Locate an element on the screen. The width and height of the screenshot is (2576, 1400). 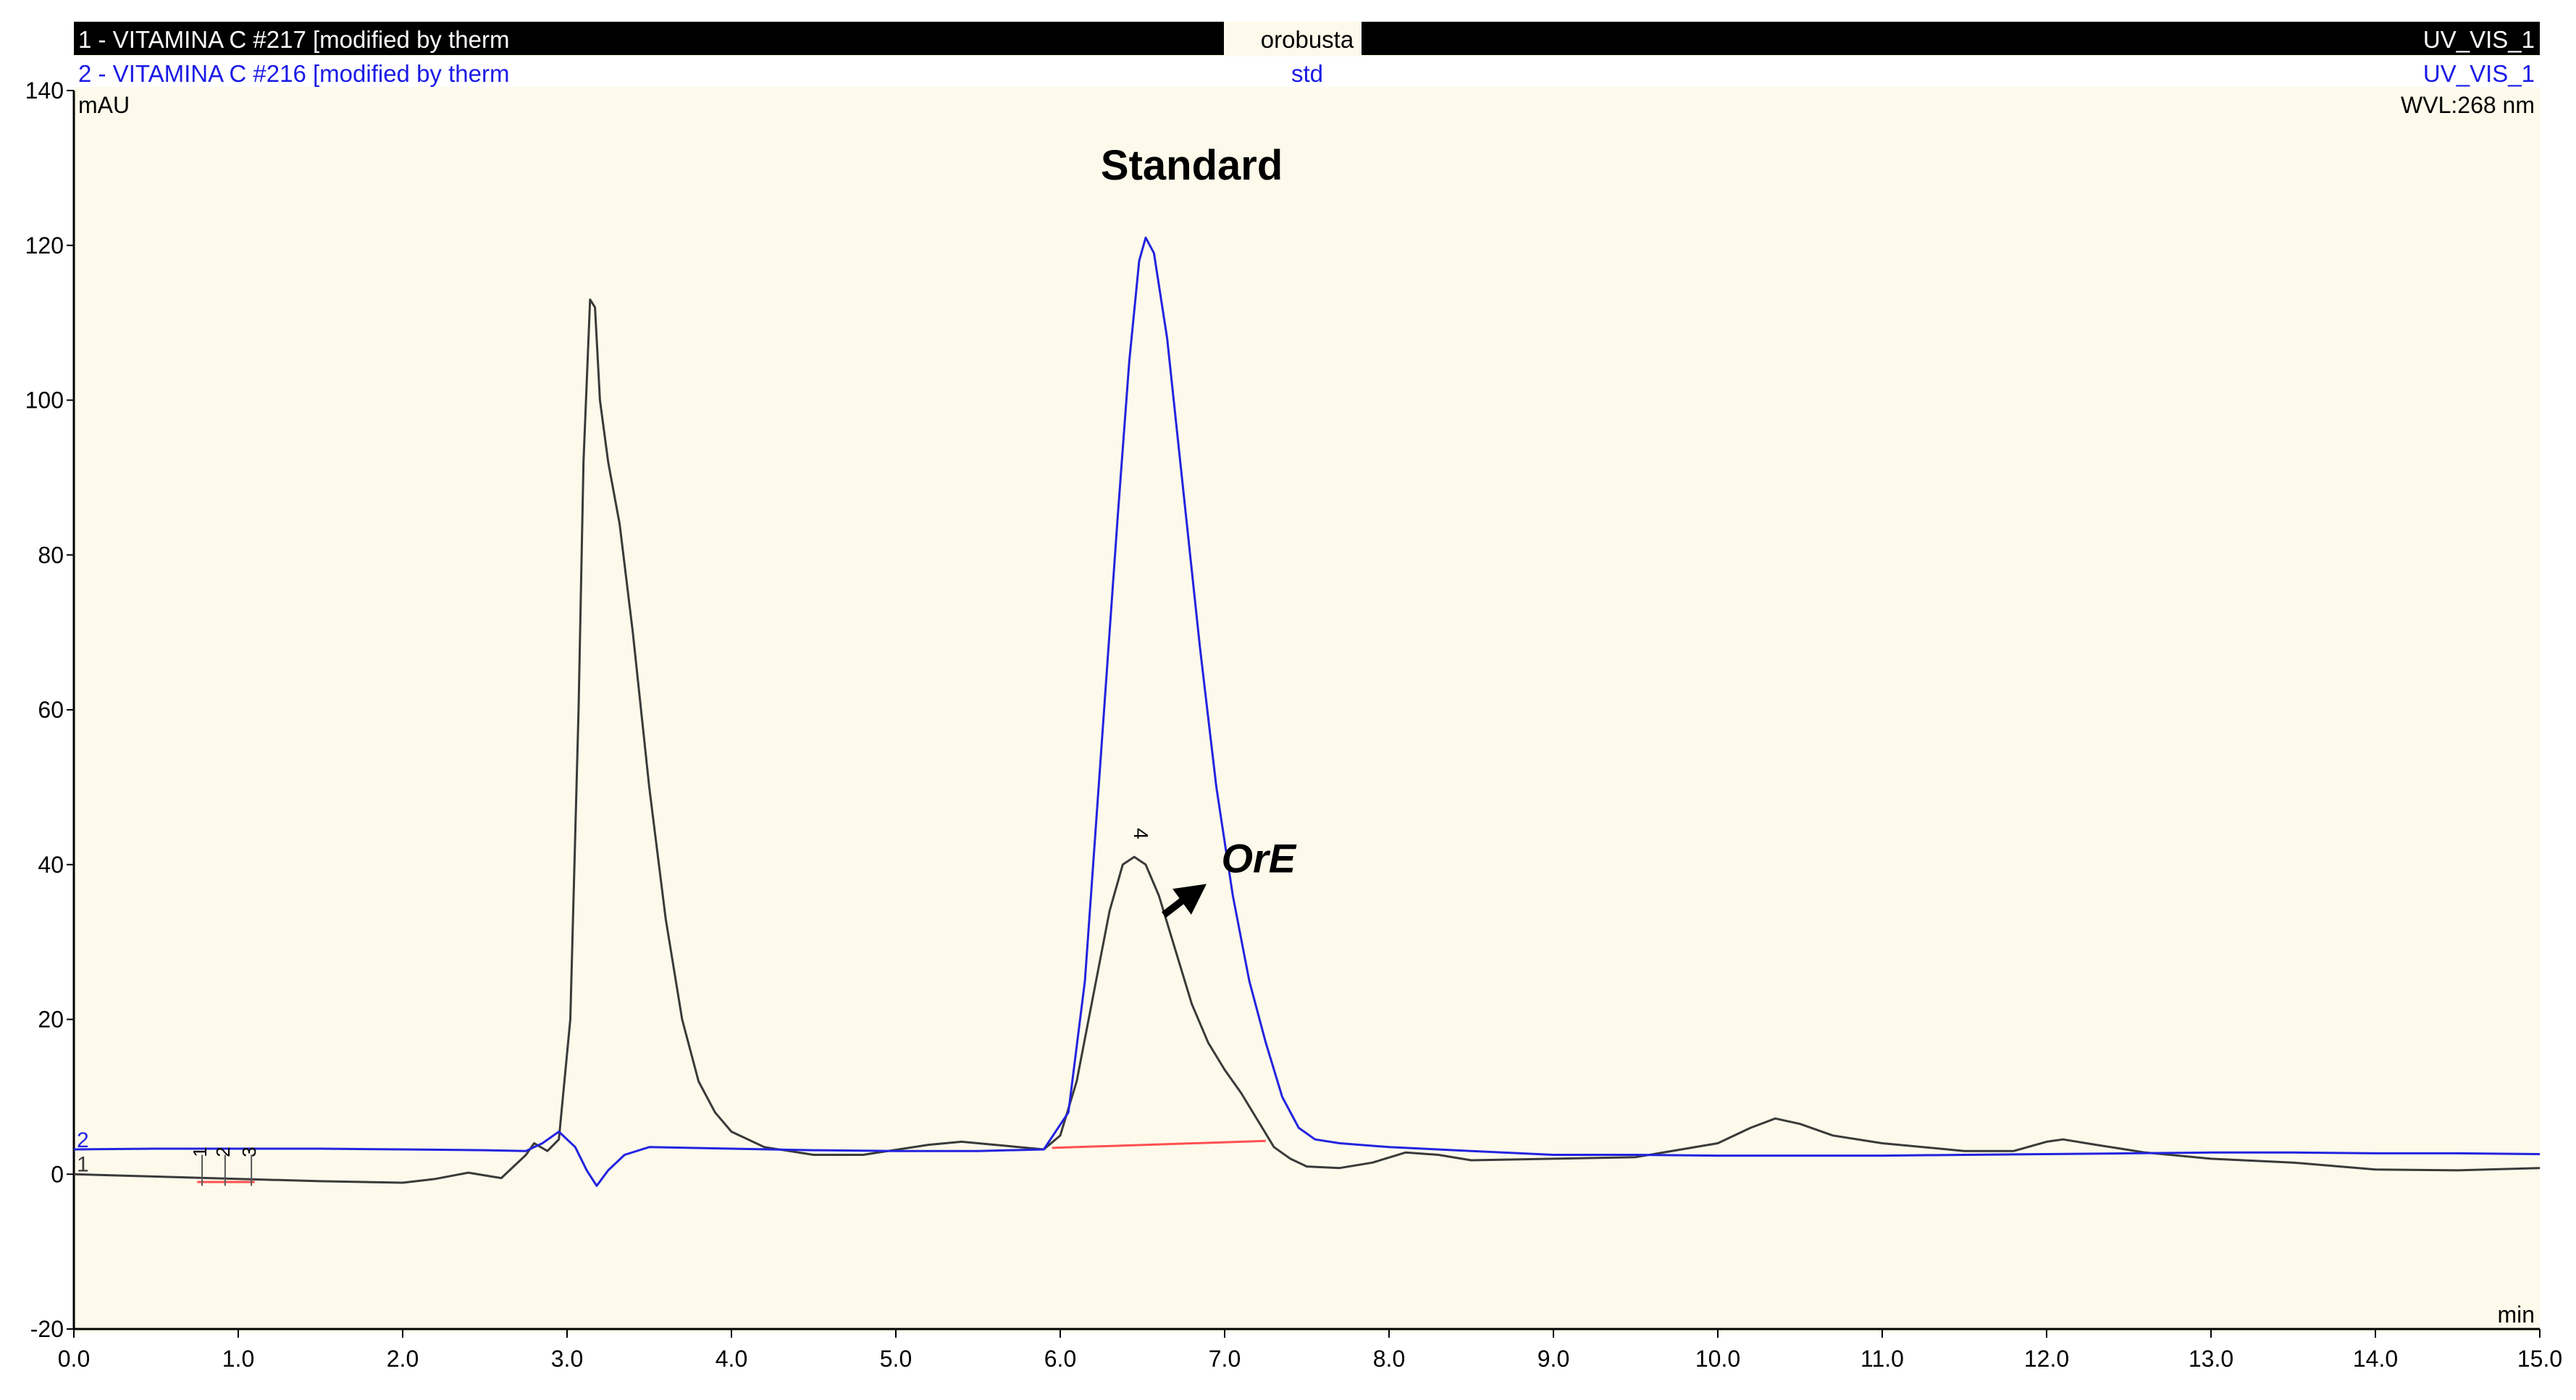
x-tick-label: 11.0 is located at coordinates (1882, 1359).